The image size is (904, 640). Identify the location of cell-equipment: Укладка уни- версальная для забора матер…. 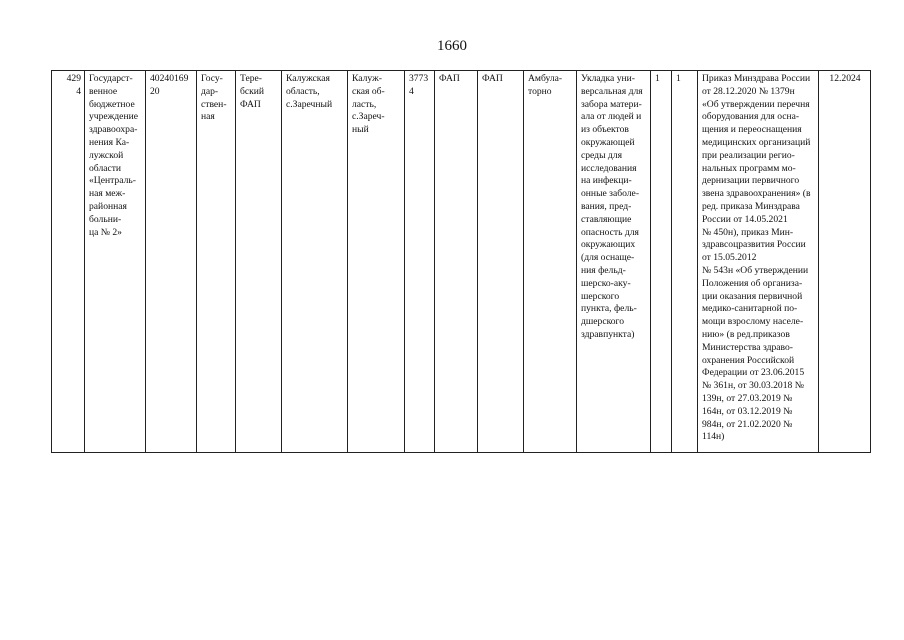
(613, 261).